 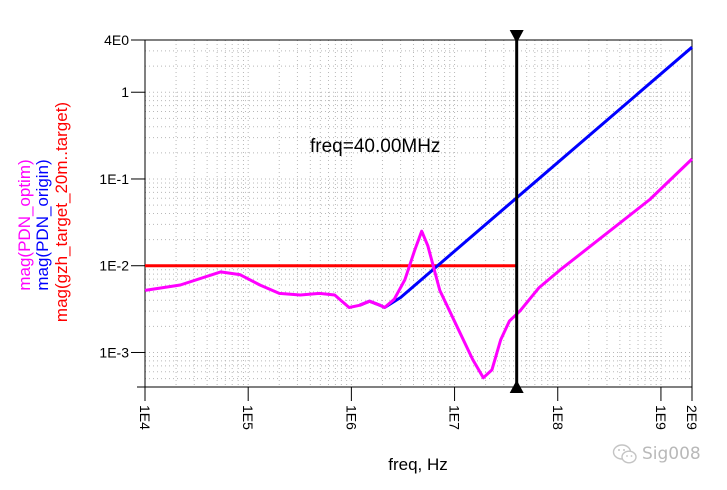 I want to click on watermark-text: Sig008, so click(x=671, y=454).